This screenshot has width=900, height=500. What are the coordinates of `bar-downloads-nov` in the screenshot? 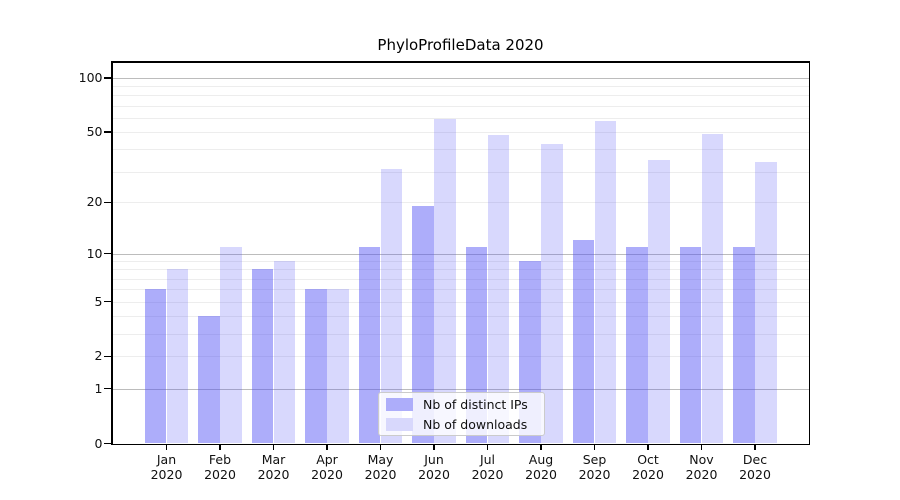 It's located at (712, 288).